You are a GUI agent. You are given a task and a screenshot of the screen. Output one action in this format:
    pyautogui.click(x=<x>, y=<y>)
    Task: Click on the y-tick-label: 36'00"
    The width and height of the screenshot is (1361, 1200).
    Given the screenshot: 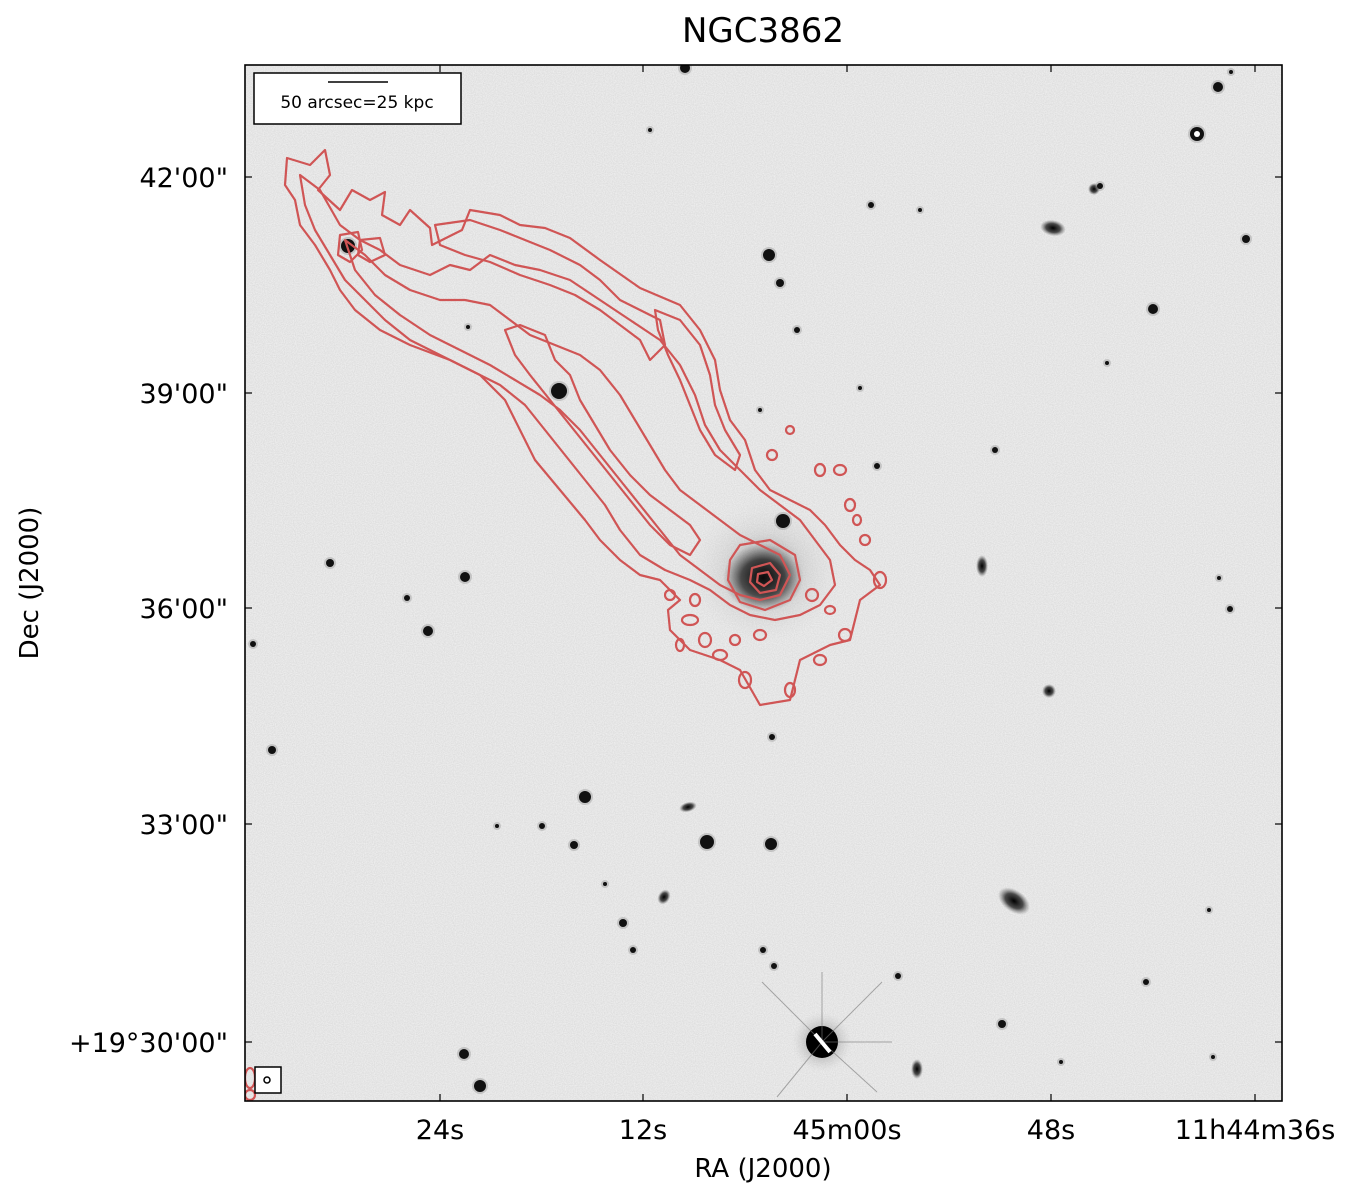 What is the action you would take?
    pyautogui.click(x=183, y=609)
    